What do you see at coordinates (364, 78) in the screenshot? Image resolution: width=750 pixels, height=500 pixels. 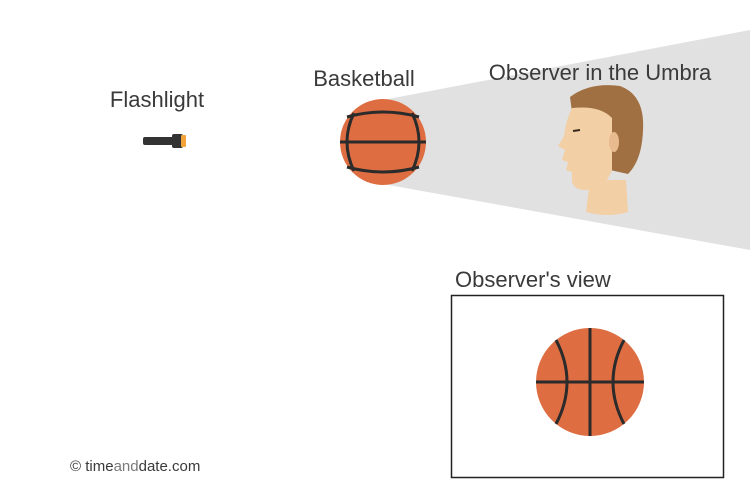 I see `basketball-label: Basketball` at bounding box center [364, 78].